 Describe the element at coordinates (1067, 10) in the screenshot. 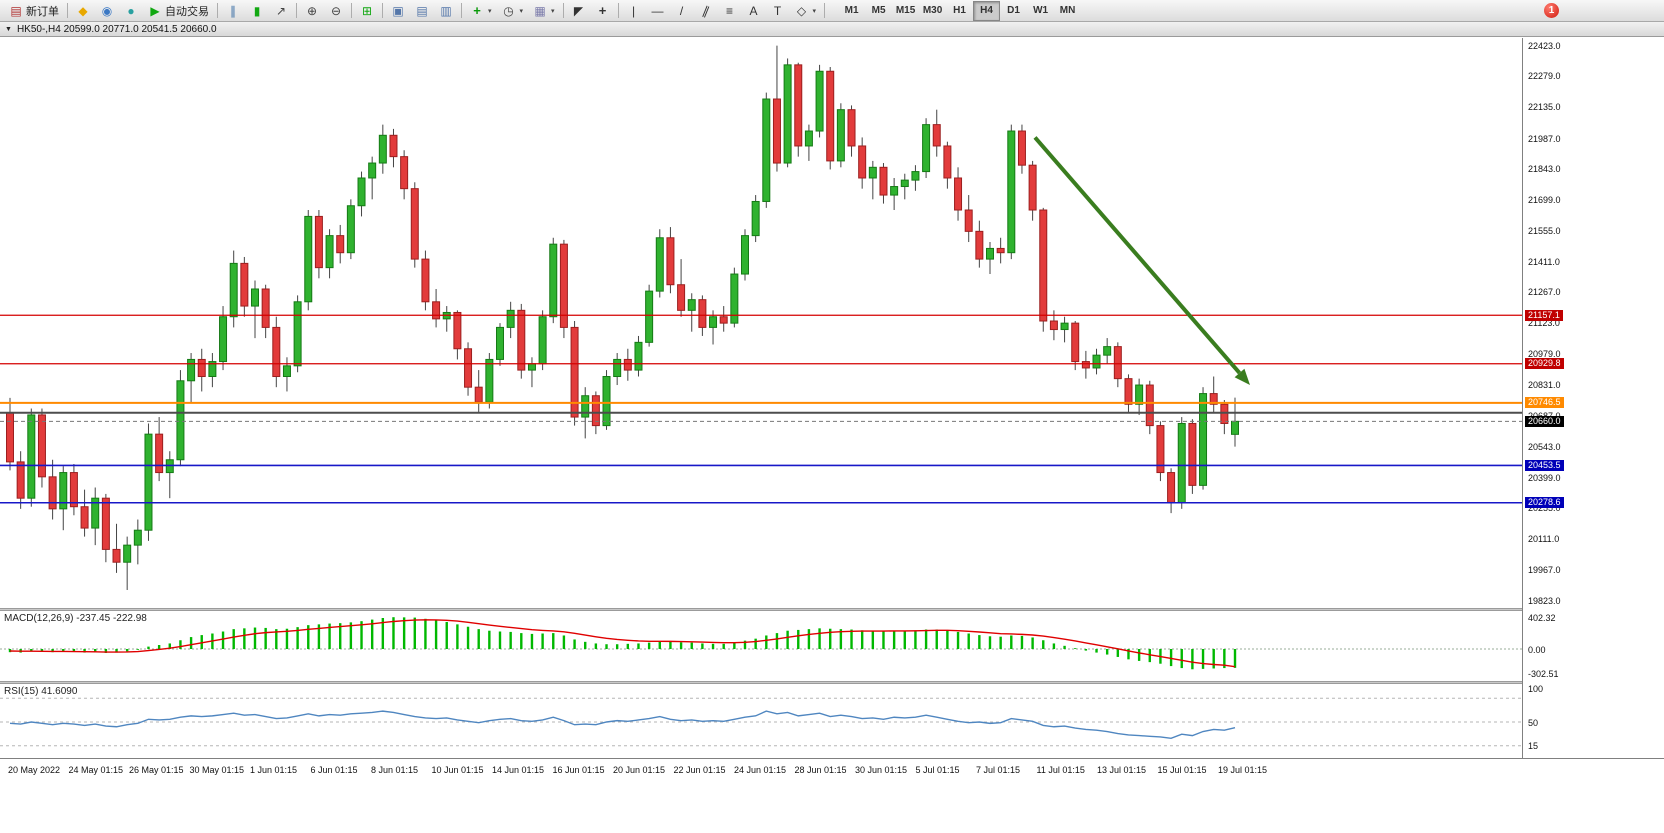

I see `timeframe-button-mn: MN` at that location.